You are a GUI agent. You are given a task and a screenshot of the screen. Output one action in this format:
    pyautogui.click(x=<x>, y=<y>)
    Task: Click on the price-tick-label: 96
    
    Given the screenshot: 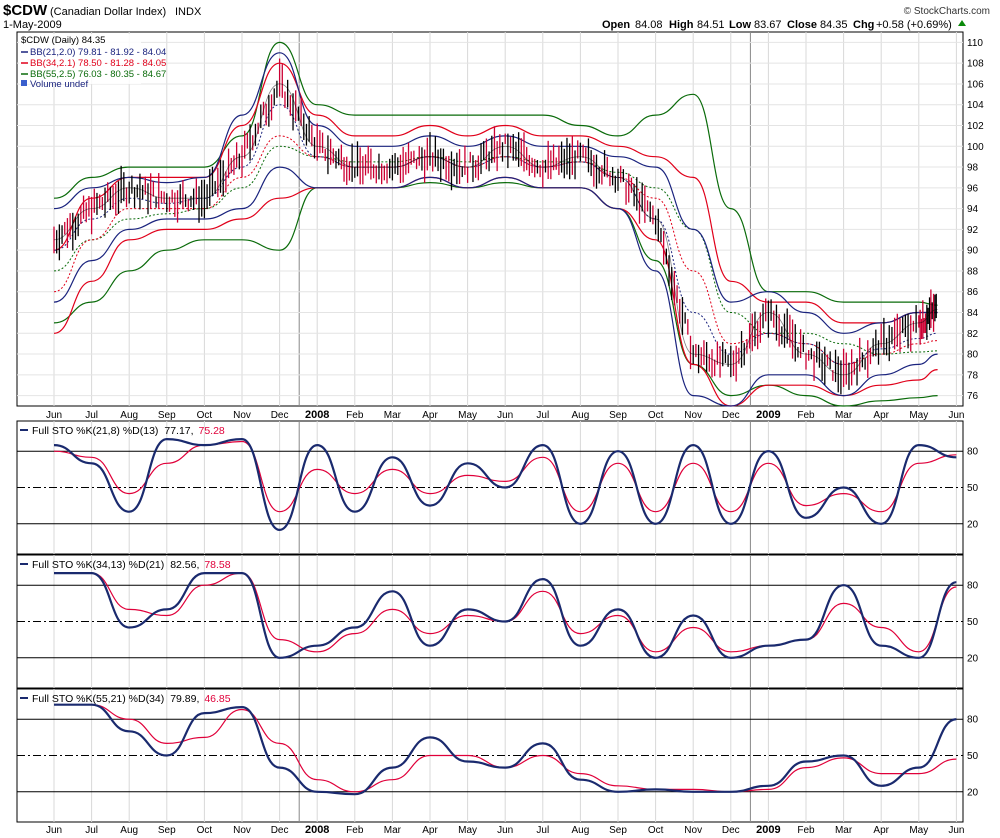 What is the action you would take?
    pyautogui.click(x=973, y=188)
    